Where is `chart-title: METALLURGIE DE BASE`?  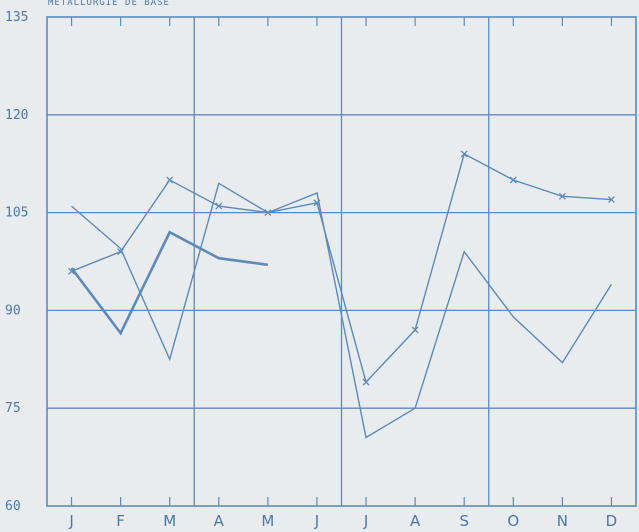
chart-title: METALLURGIE DE BASE is located at coordinates (109, 4).